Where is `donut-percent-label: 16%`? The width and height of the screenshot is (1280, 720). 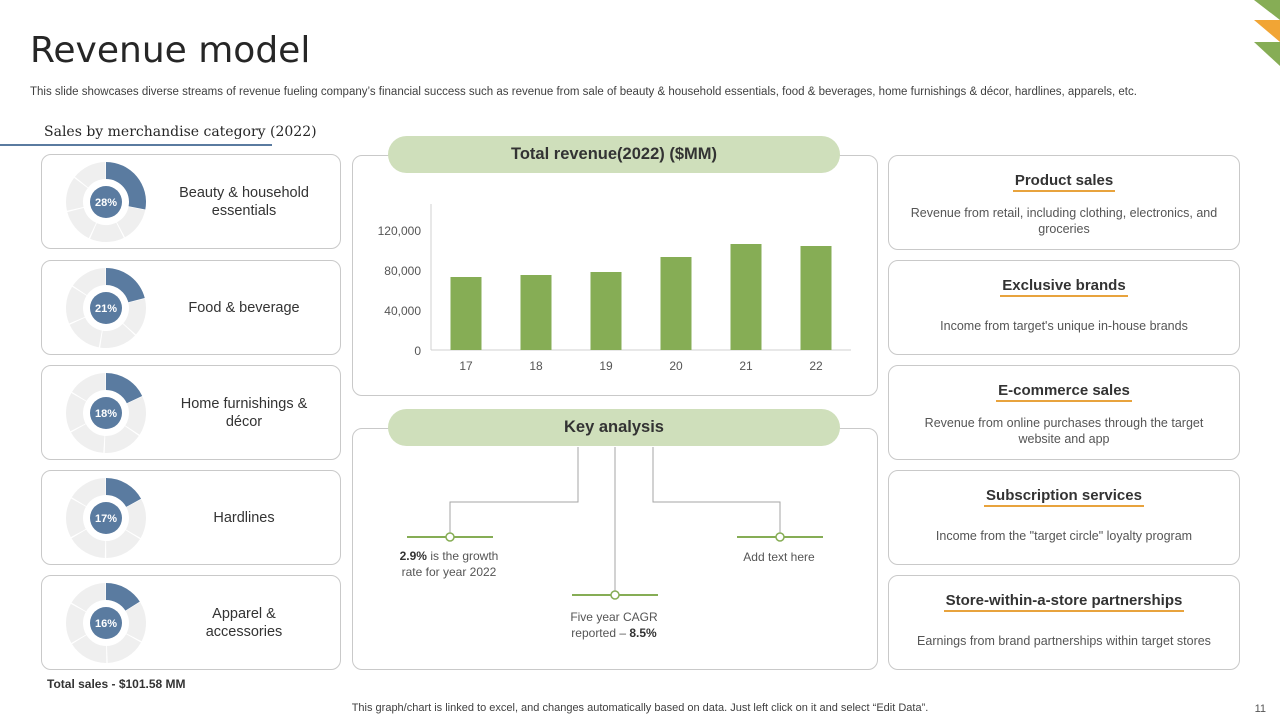 donut-percent-label: 16% is located at coordinates (106, 624).